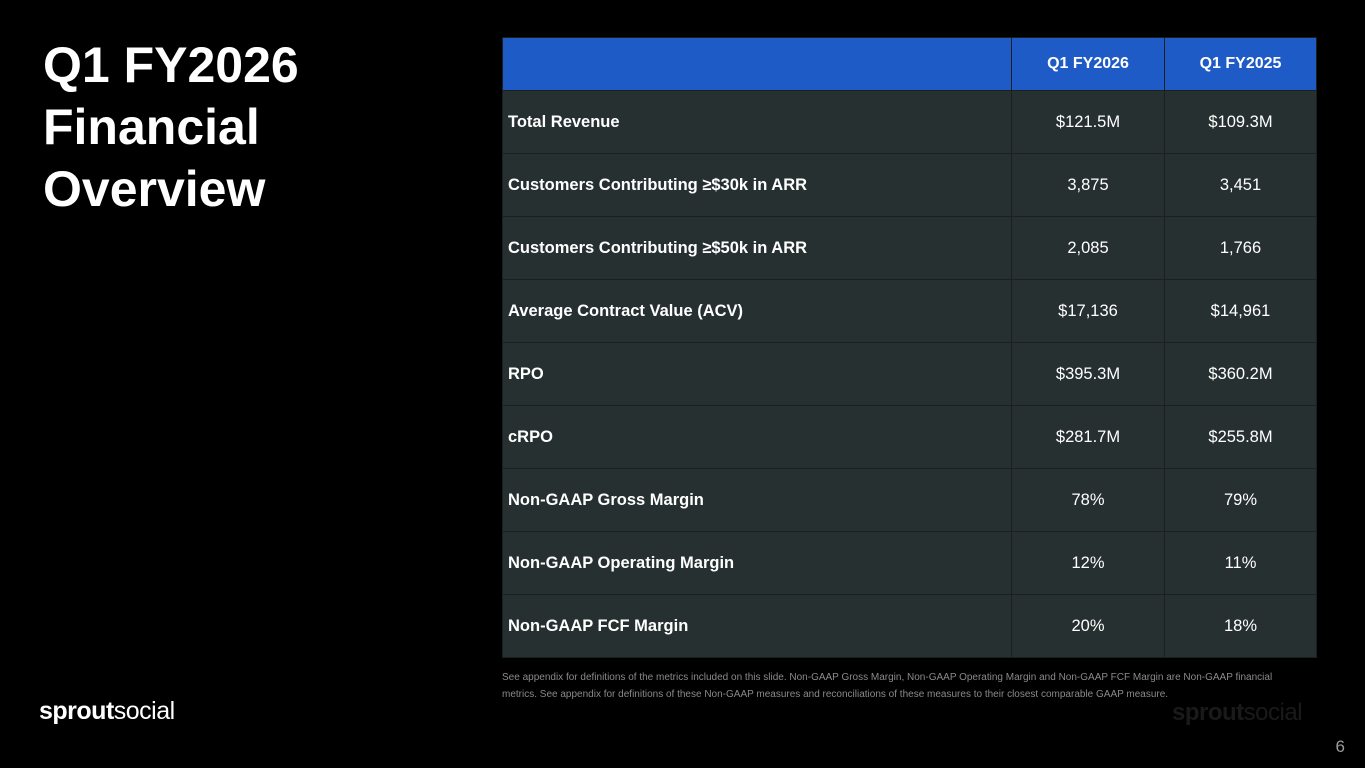 The image size is (1365, 768). What do you see at coordinates (1088, 563) in the screenshot?
I see `value-q1-fy2026: 12%` at bounding box center [1088, 563].